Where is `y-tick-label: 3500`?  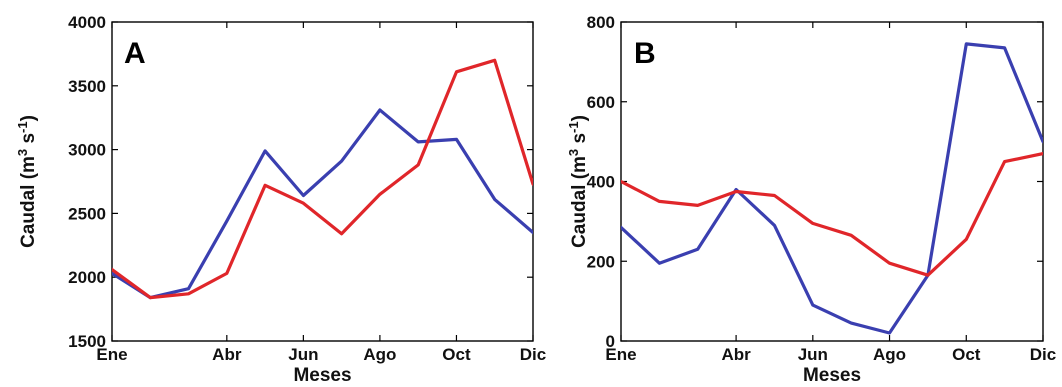 y-tick-label: 3500 is located at coordinates (87, 86).